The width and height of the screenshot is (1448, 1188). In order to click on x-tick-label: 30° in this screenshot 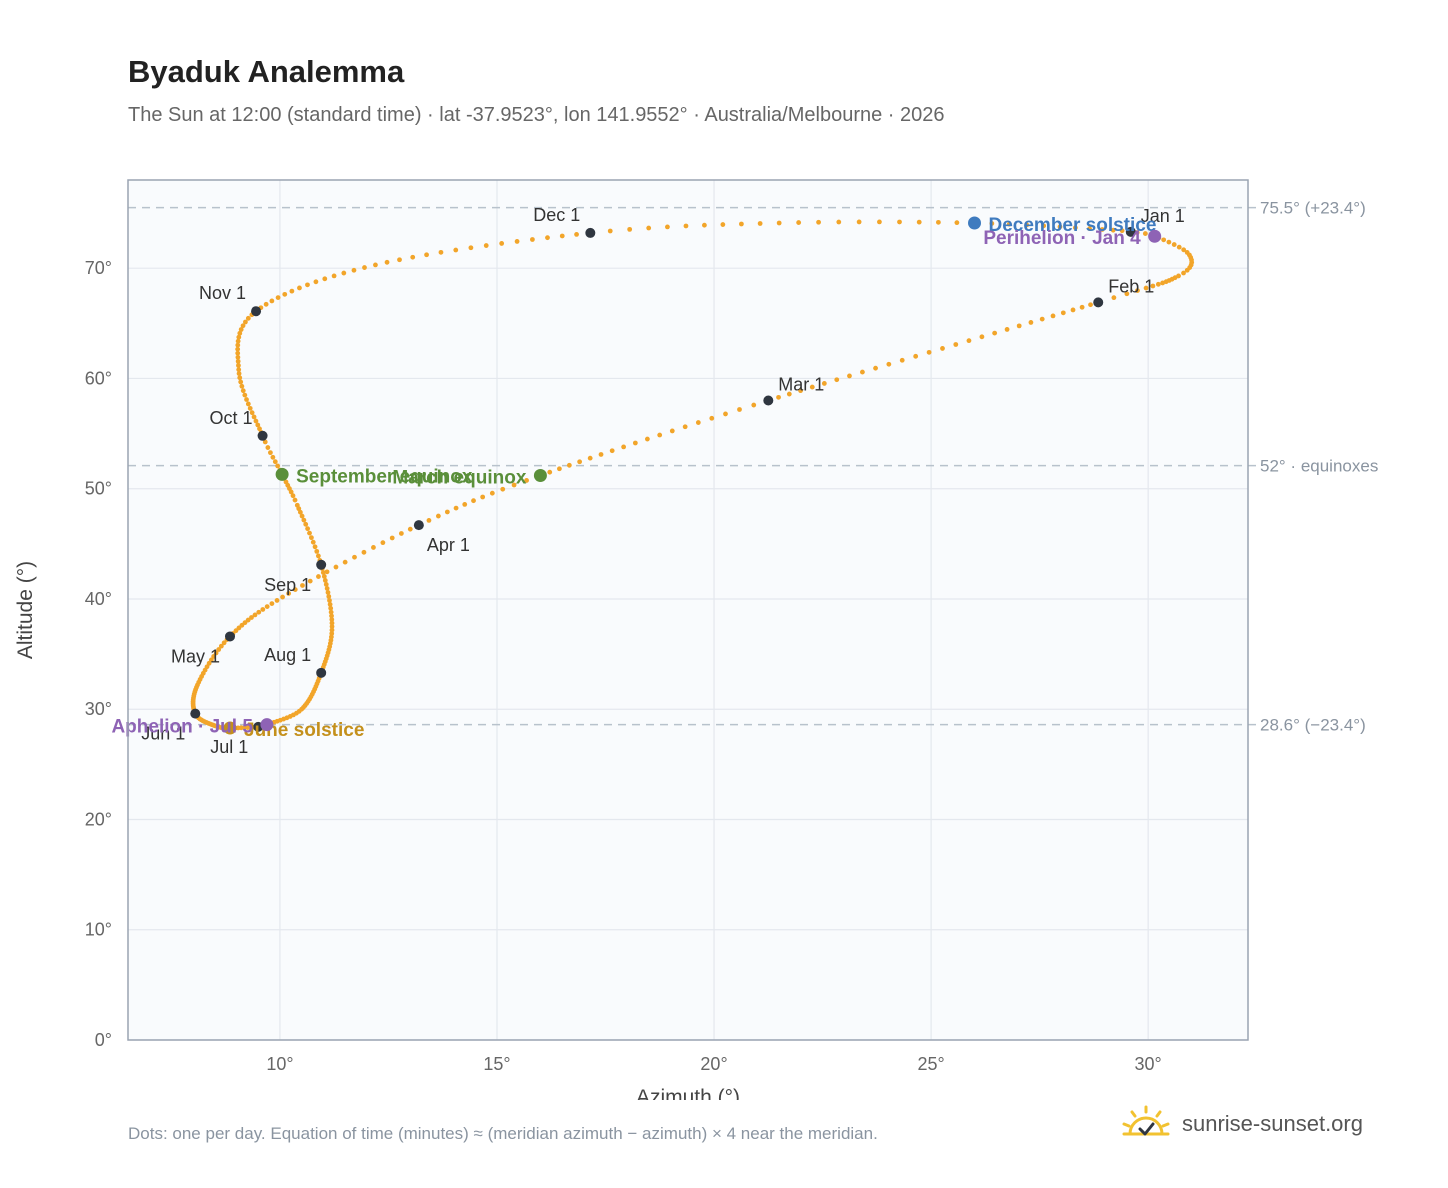, I will do `click(1148, 1064)`.